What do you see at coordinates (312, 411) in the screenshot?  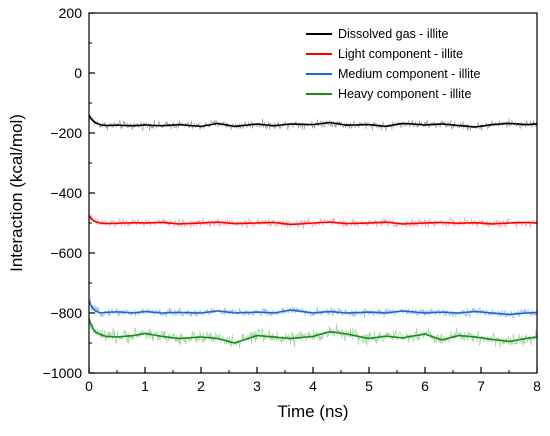 I see `x-axis-label: Time (ns)` at bounding box center [312, 411].